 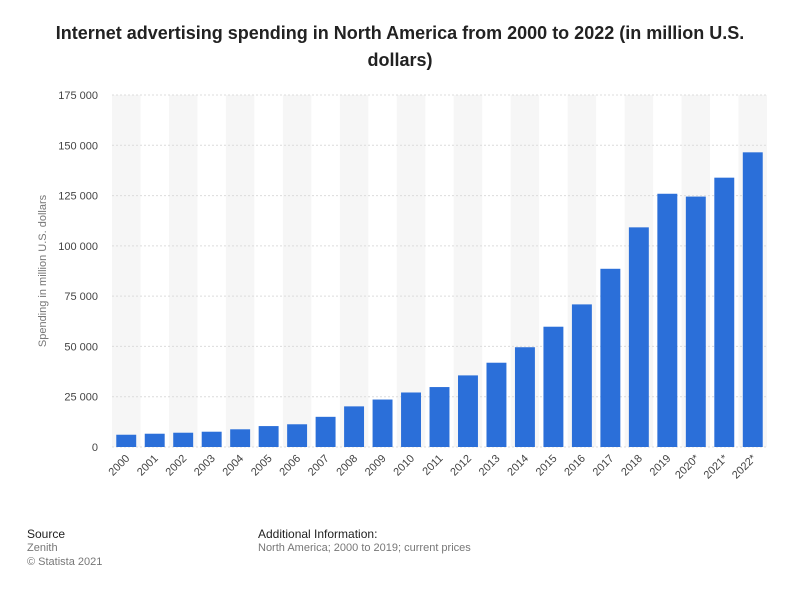 I want to click on y-tick-label: 100 000, so click(x=78, y=247).